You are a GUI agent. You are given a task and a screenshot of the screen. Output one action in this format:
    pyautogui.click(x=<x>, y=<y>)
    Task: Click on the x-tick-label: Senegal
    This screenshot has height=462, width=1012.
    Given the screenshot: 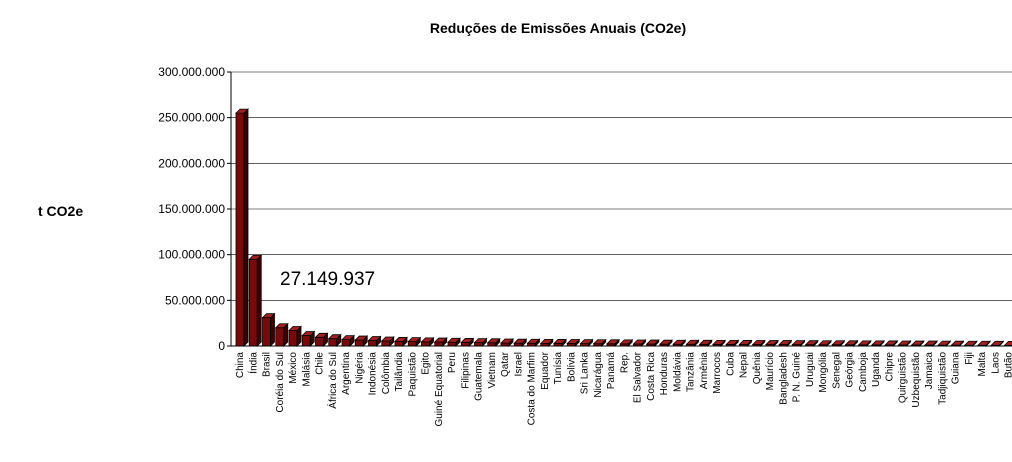 What is the action you would take?
    pyautogui.click(x=836, y=370)
    